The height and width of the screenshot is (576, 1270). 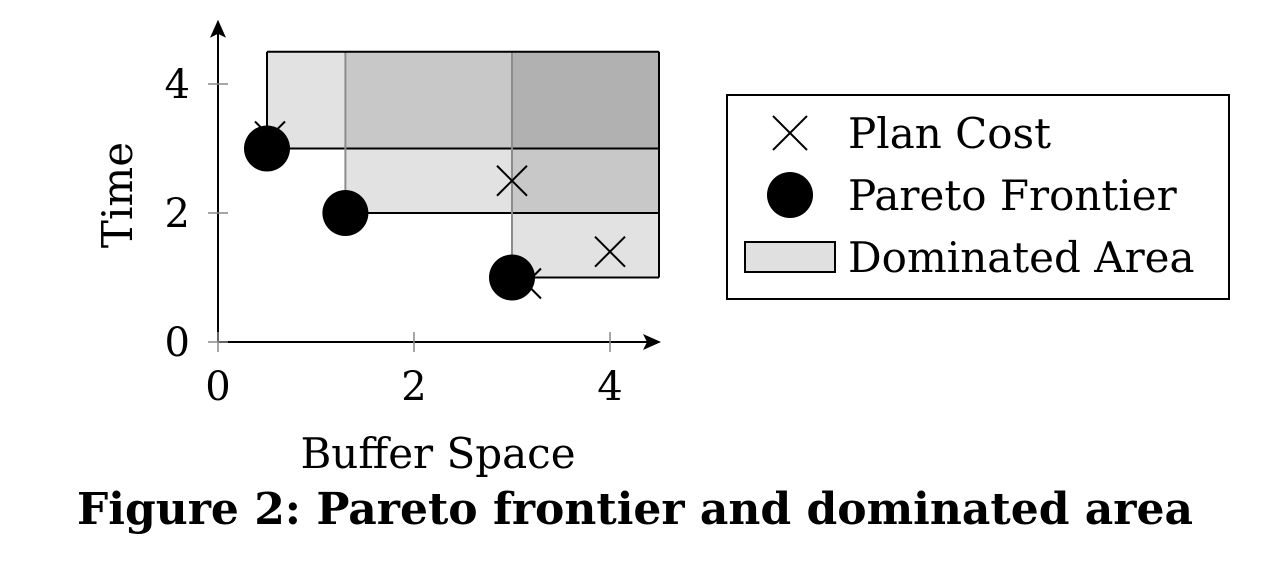 What do you see at coordinates (790, 195) in the screenshot?
I see `filled-circle-marker-icon` at bounding box center [790, 195].